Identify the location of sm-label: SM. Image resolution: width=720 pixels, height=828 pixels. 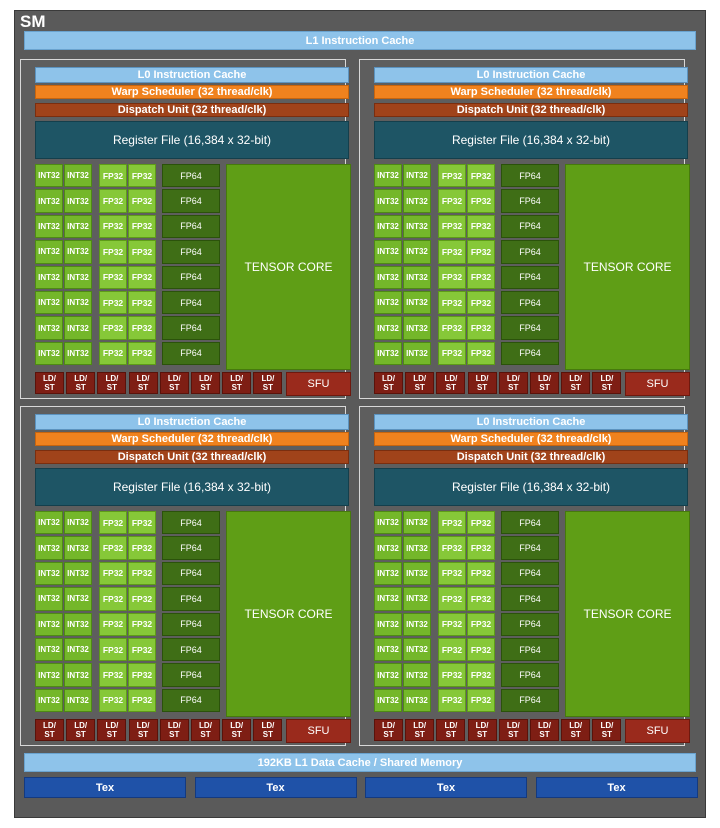
(33, 21).